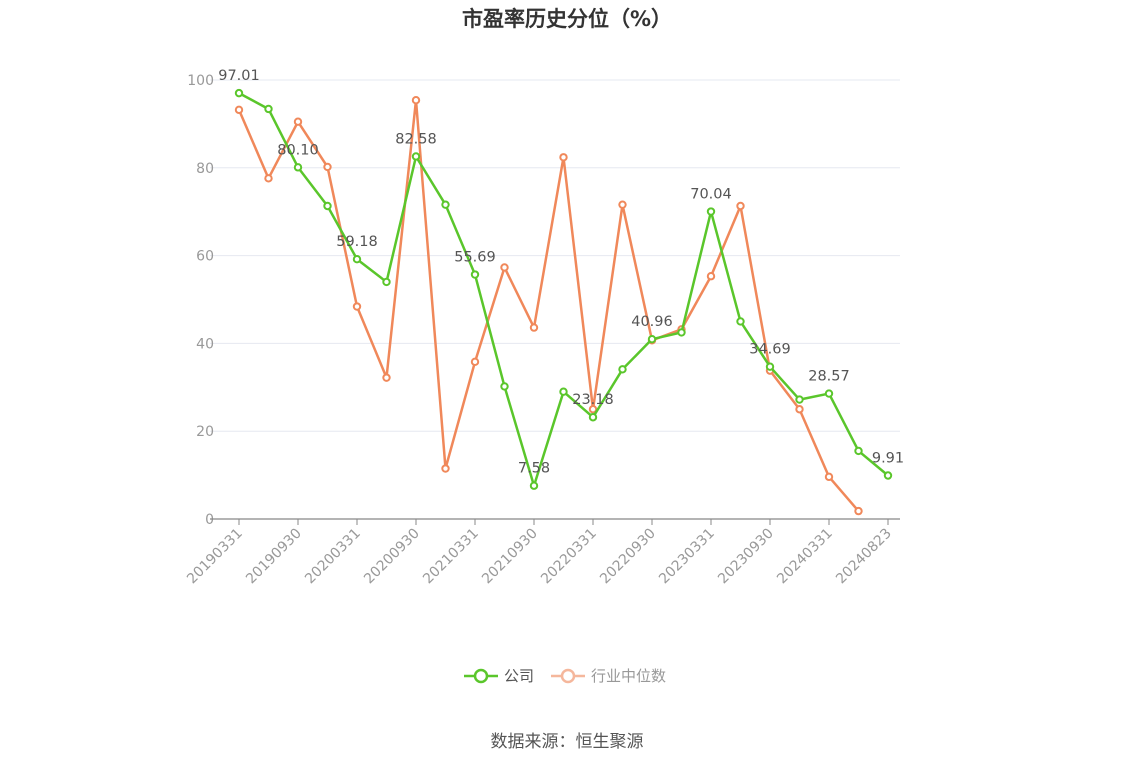  What do you see at coordinates (274, 557) in the screenshot?
I see `x-tick-label: 20190930` at bounding box center [274, 557].